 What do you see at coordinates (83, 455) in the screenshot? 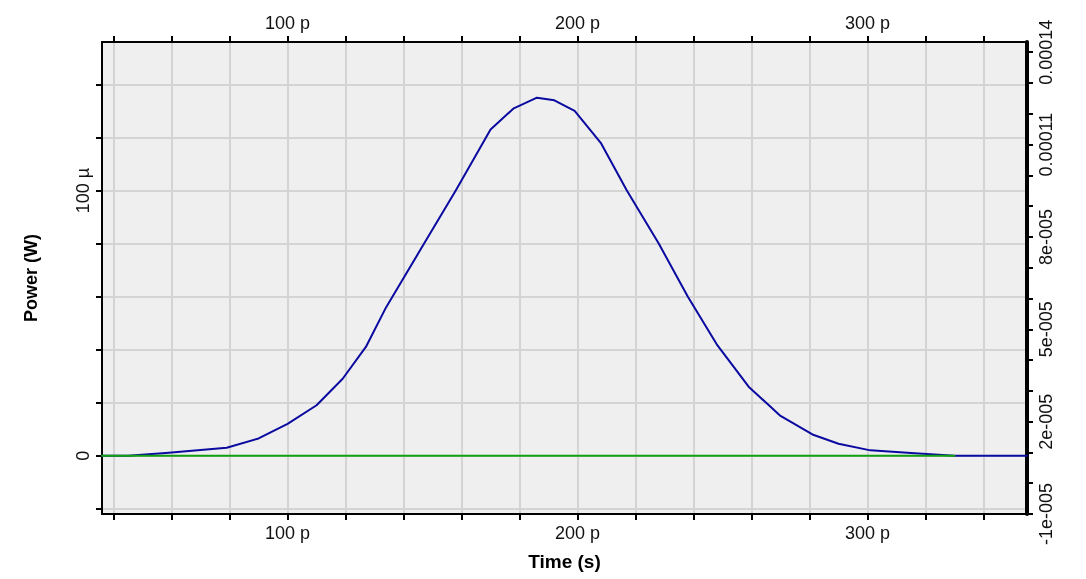
I see `y-tick-label: 0` at bounding box center [83, 455].